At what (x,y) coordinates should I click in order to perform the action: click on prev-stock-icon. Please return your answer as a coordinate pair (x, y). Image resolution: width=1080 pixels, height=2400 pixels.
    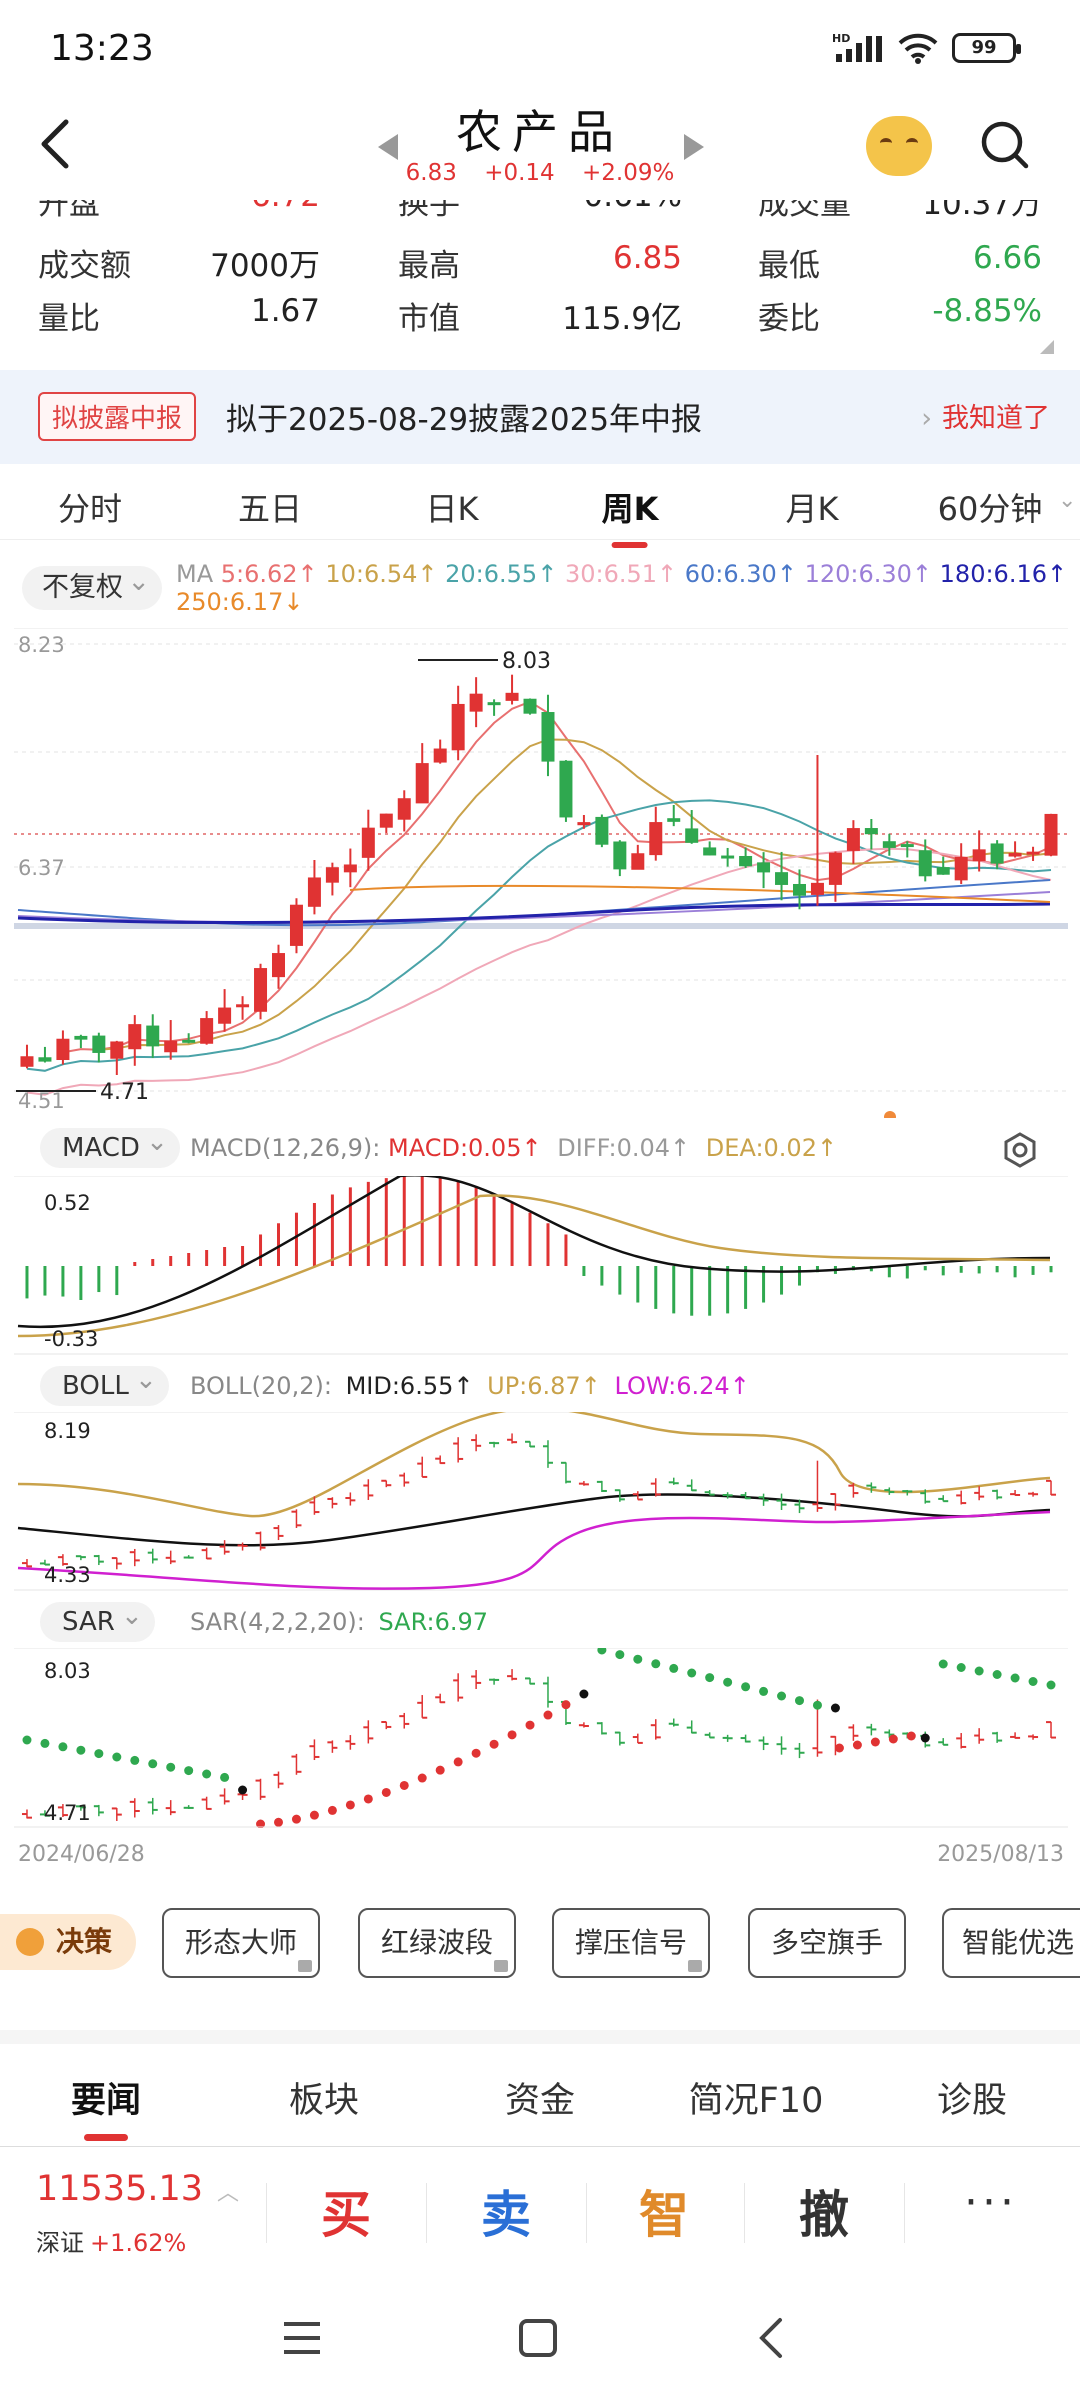
    Looking at the image, I should click on (388, 147).